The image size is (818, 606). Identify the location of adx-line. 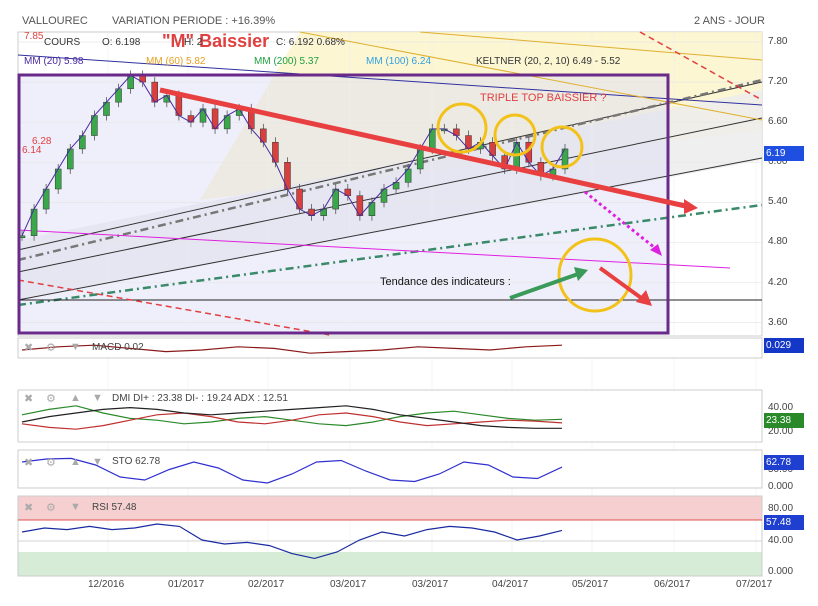
(291, 417).